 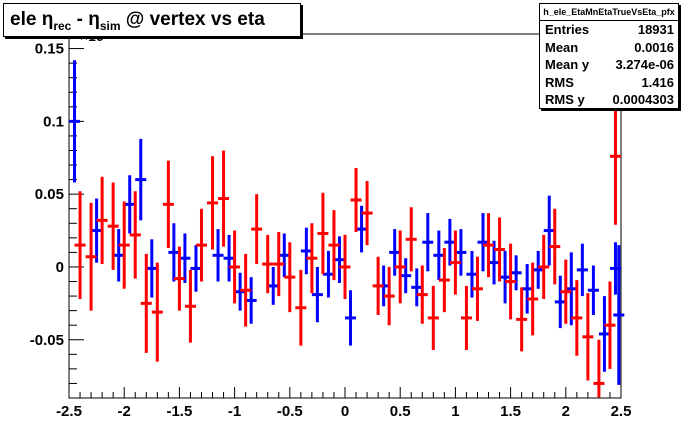 I want to click on title-suffix: @ vertex vs eta, so click(x=192, y=19).